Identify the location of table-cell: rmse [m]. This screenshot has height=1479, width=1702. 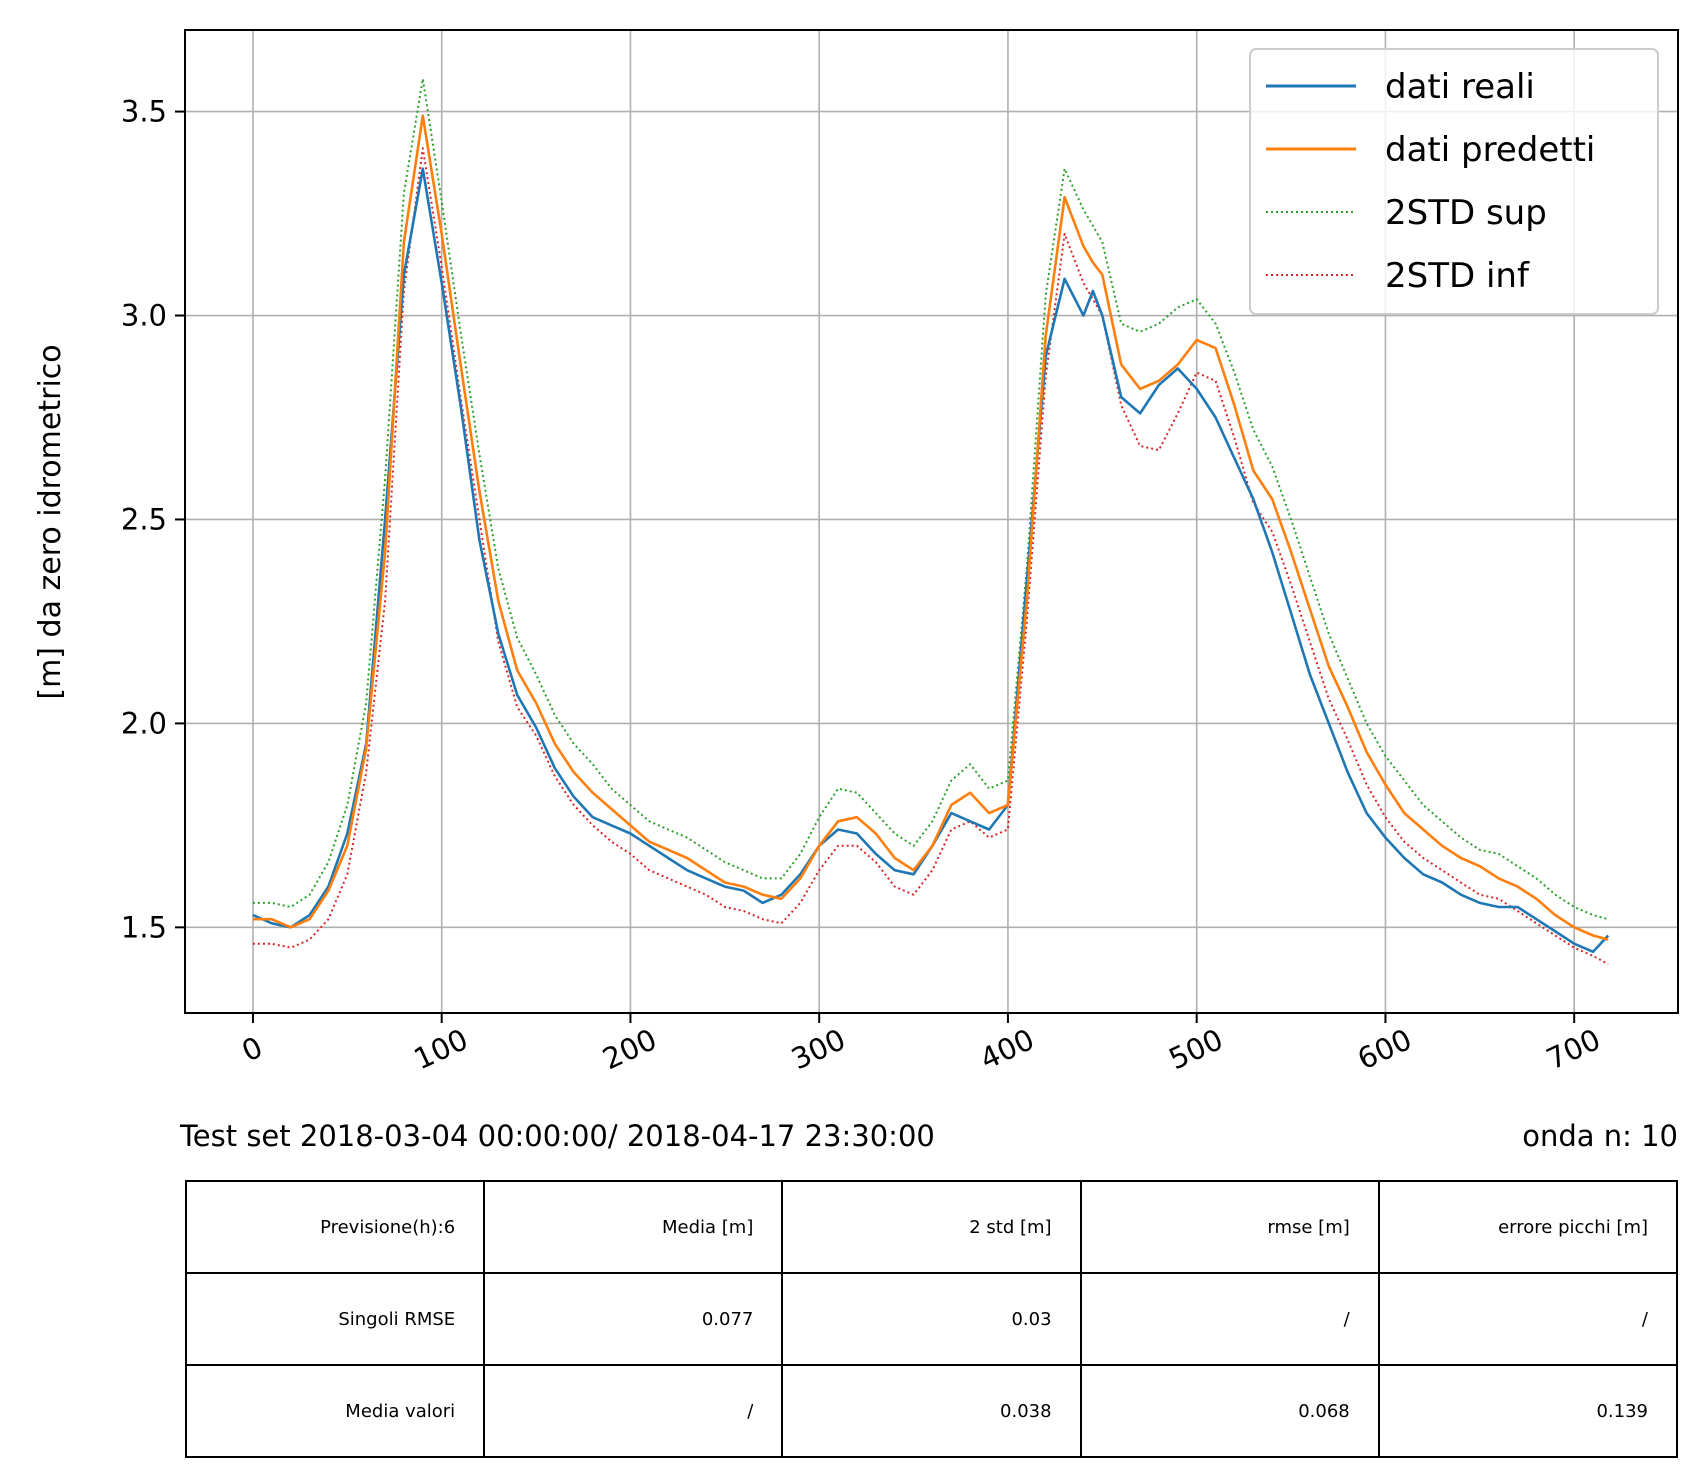
(1229, 1227).